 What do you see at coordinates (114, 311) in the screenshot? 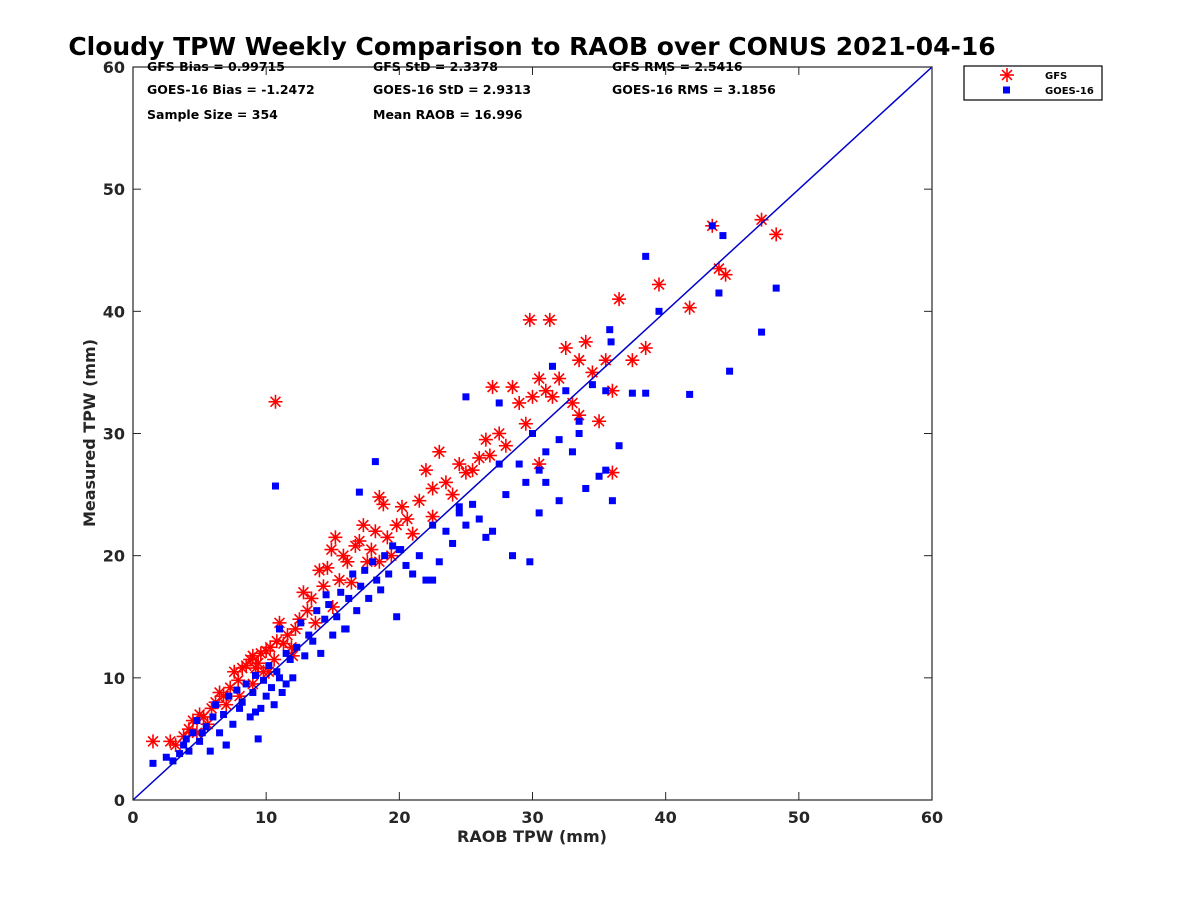
I see `y-tick-label: 40` at bounding box center [114, 311].